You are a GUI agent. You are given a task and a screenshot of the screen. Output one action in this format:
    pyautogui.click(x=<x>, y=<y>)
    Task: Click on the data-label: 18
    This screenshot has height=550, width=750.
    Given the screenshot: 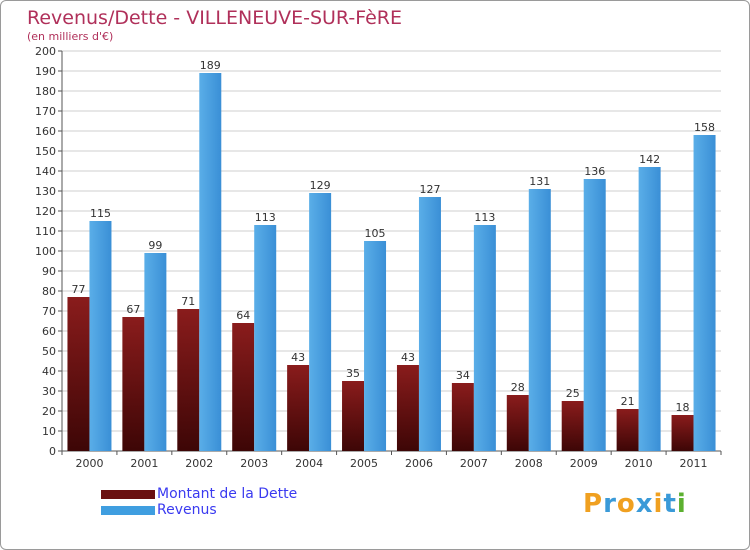 What is the action you would take?
    pyautogui.click(x=683, y=407)
    